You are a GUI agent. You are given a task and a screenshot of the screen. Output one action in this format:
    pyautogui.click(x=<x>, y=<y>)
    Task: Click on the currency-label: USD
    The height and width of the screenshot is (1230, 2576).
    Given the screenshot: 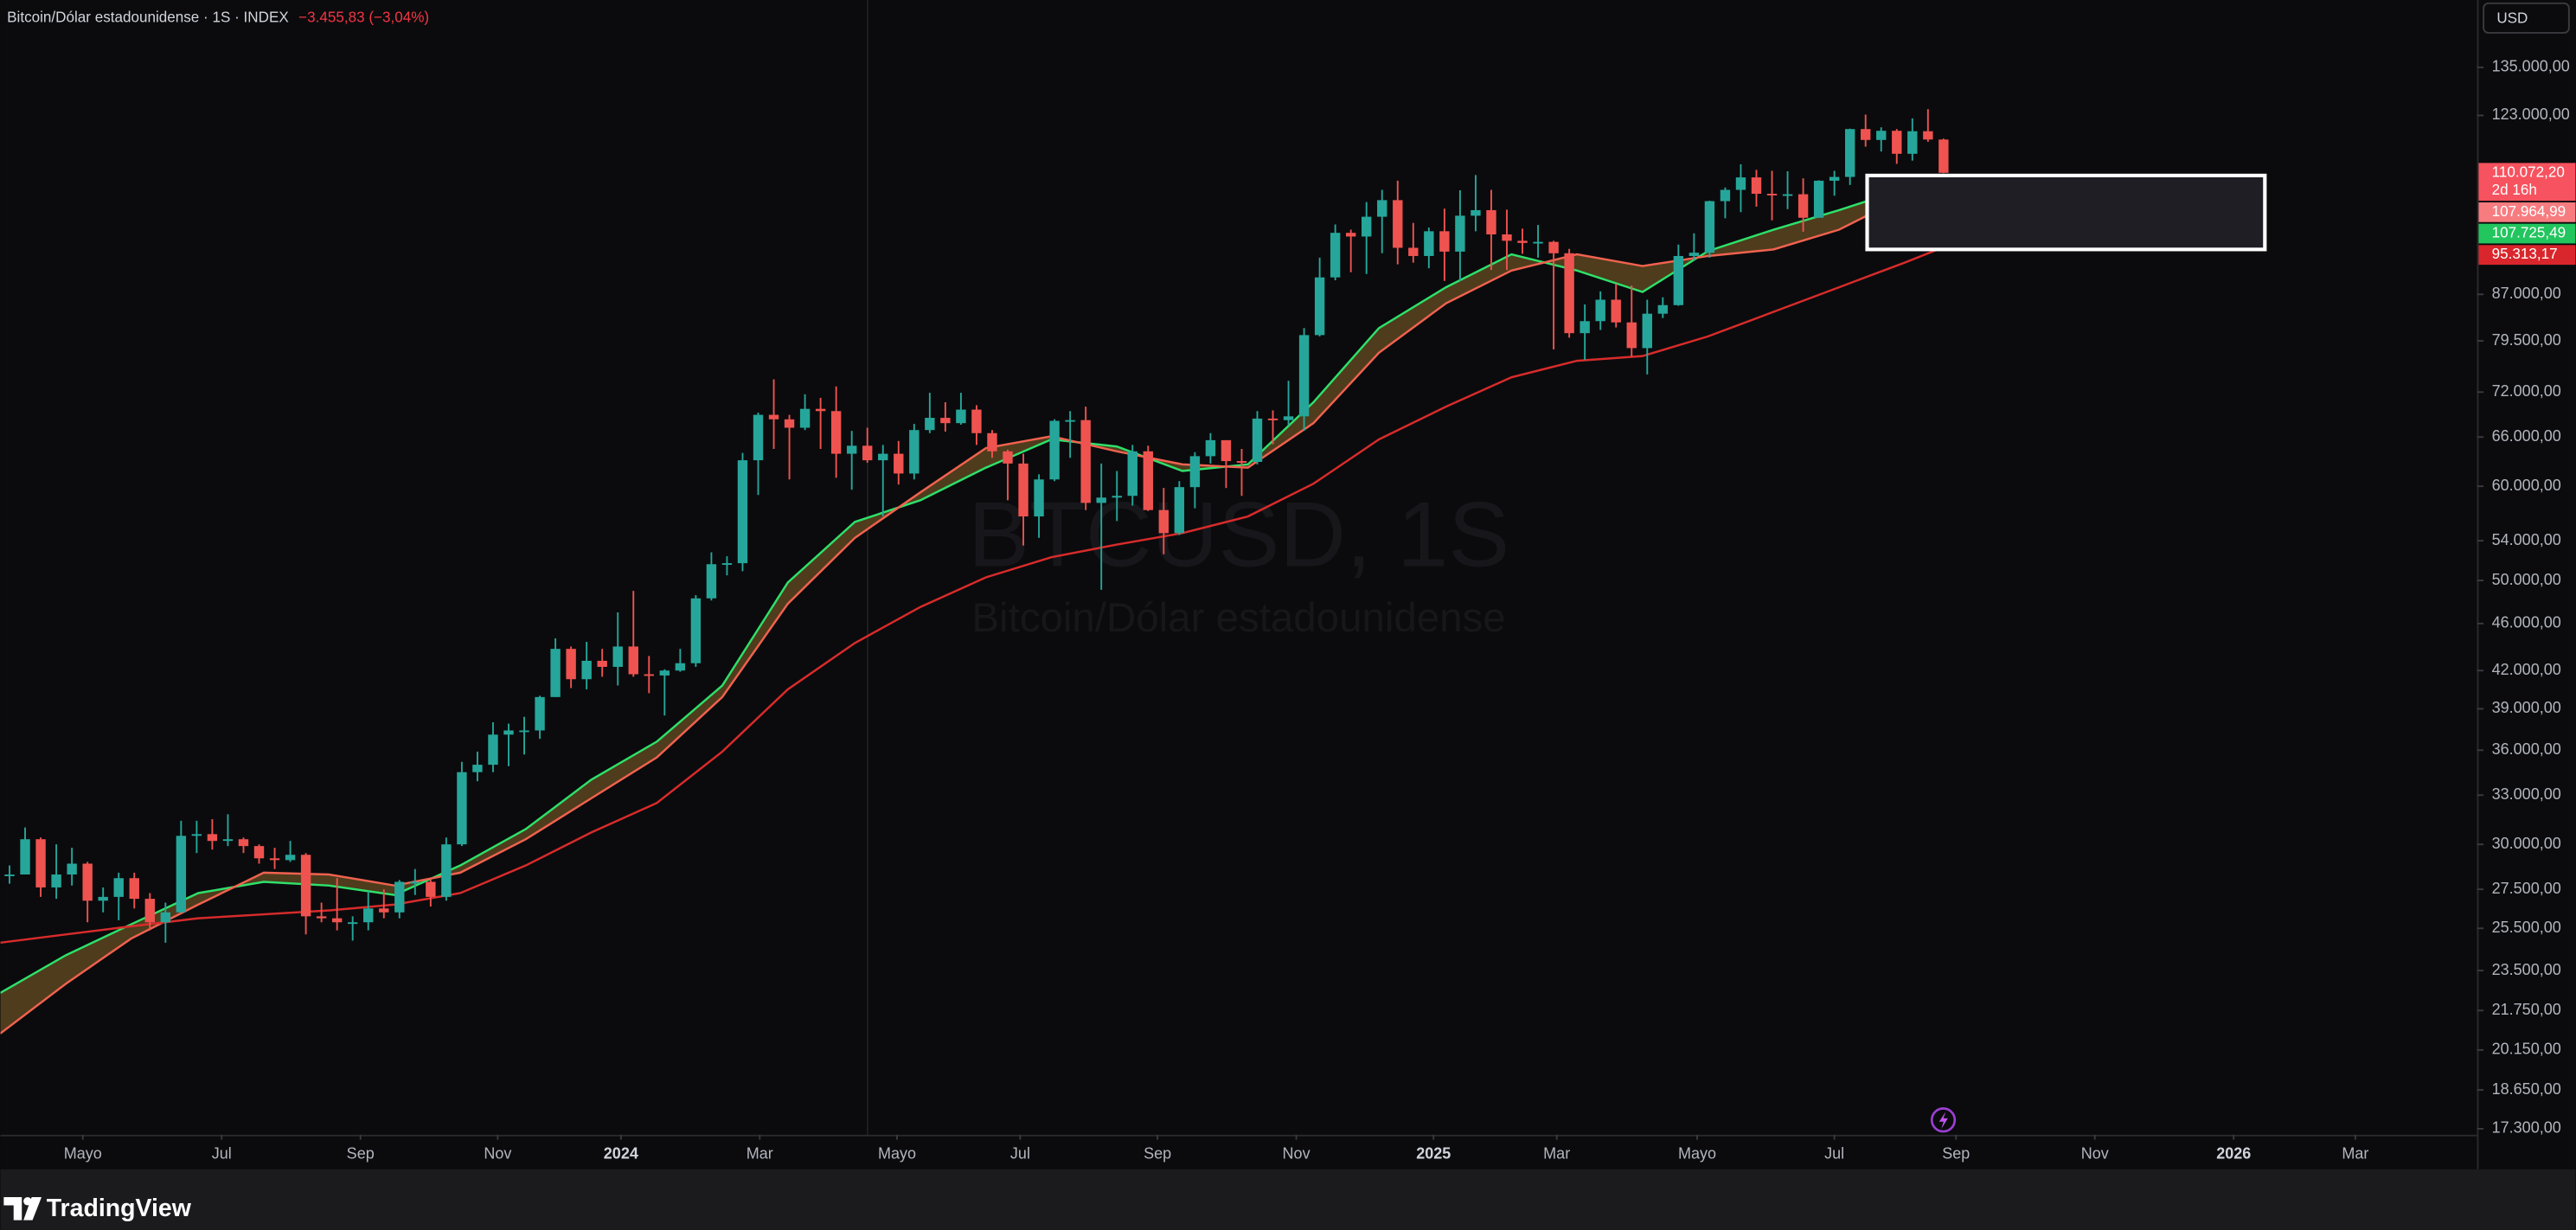 What is the action you would take?
    pyautogui.click(x=2512, y=18)
    